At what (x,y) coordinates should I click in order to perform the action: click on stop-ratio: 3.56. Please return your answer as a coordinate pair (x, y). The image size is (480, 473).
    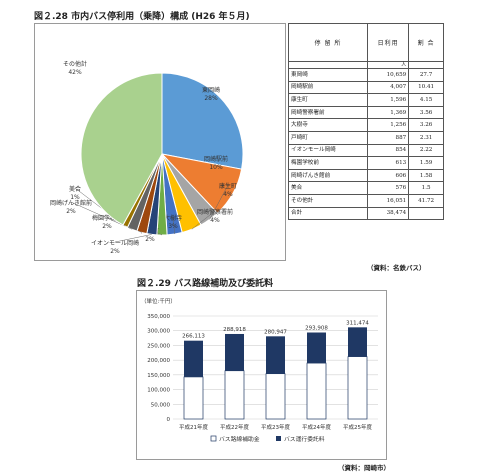
    Looking at the image, I should click on (426, 112).